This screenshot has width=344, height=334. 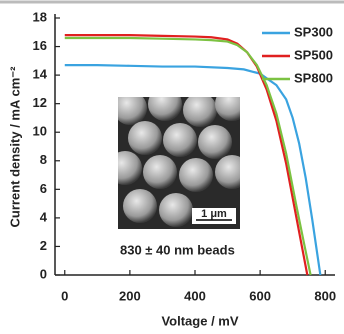 I want to click on sem-inset, so click(x=179, y=163).